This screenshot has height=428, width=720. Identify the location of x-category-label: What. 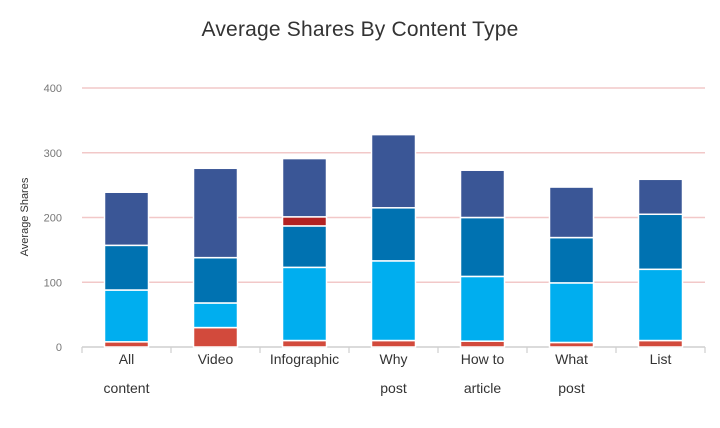
(571, 359).